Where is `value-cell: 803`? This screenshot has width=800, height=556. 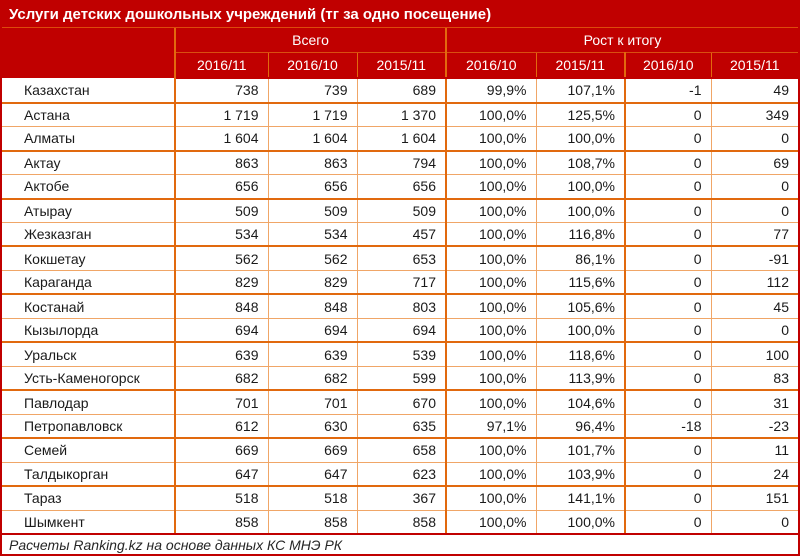
value-cell: 803 is located at coordinates (402, 306).